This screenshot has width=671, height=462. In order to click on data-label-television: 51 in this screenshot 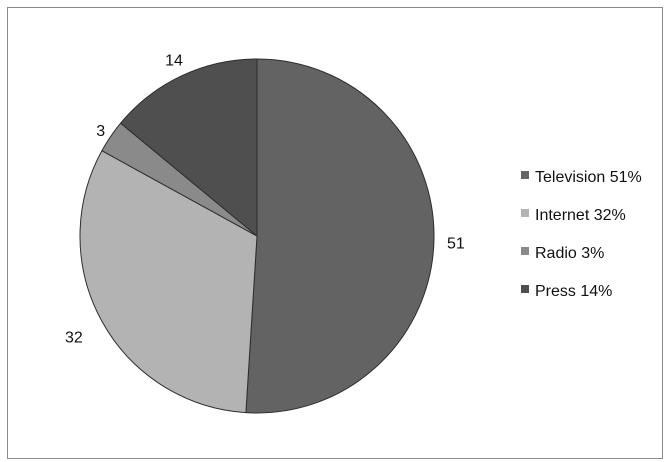, I will do `click(456, 243)`.